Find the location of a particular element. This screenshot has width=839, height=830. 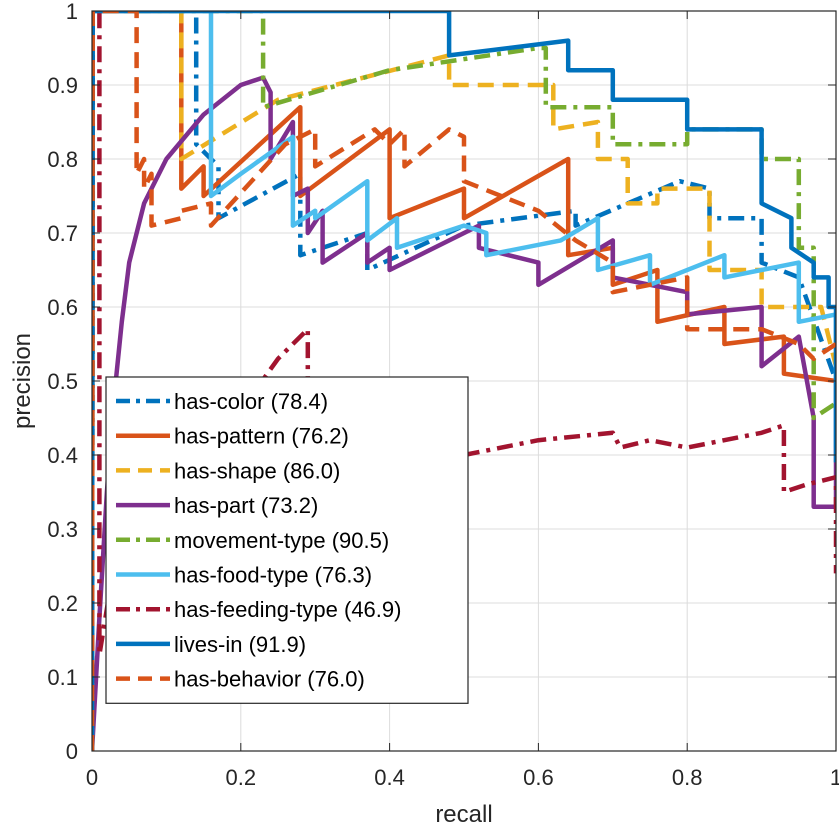

x-tick-label: 0 is located at coordinates (92, 777).